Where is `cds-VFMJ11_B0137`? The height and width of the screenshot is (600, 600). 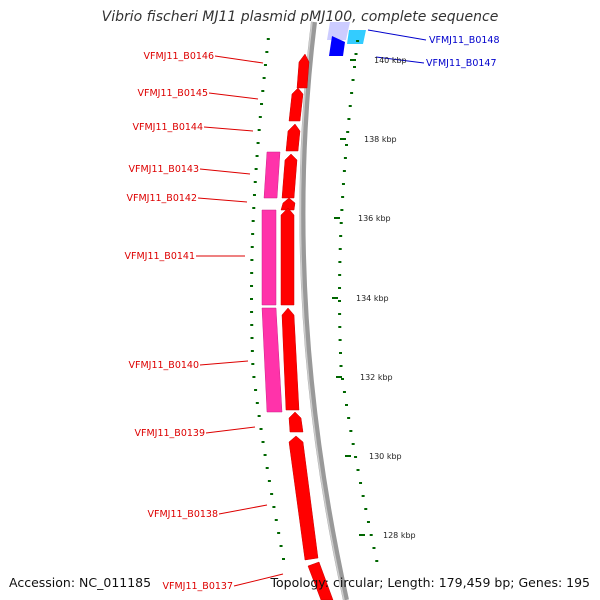 cds-VFMJ11_B0137 is located at coordinates (320, 580).